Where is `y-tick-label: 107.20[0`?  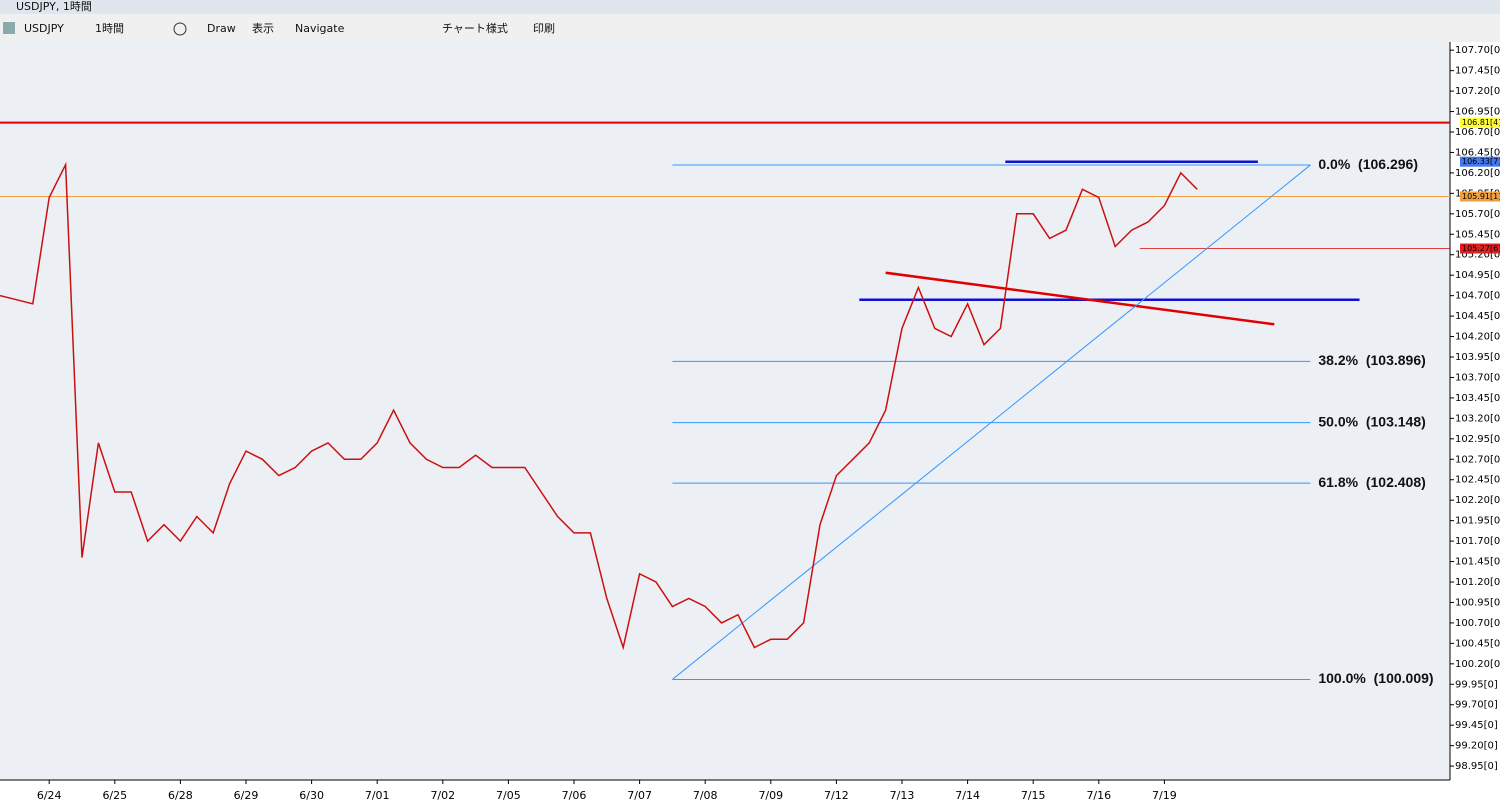
y-tick-label: 107.20[0 is located at coordinates (1477, 91).